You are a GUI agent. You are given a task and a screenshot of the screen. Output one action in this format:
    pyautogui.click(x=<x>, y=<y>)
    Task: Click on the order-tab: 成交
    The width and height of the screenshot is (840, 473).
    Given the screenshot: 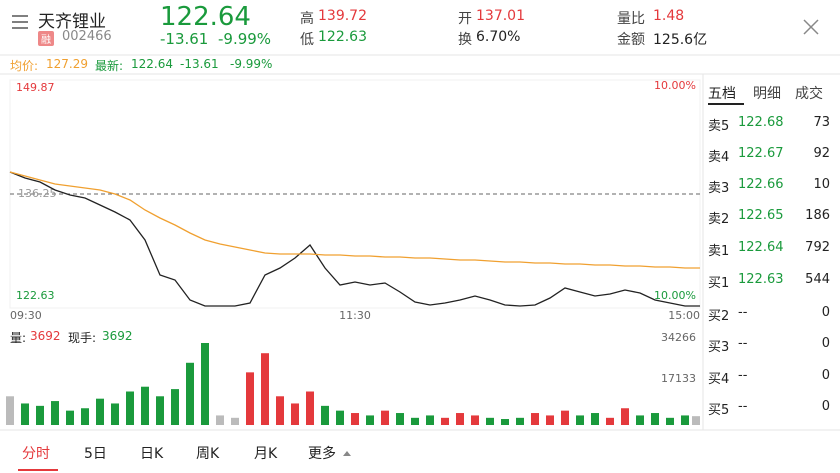 What is the action you would take?
    pyautogui.click(x=809, y=94)
    